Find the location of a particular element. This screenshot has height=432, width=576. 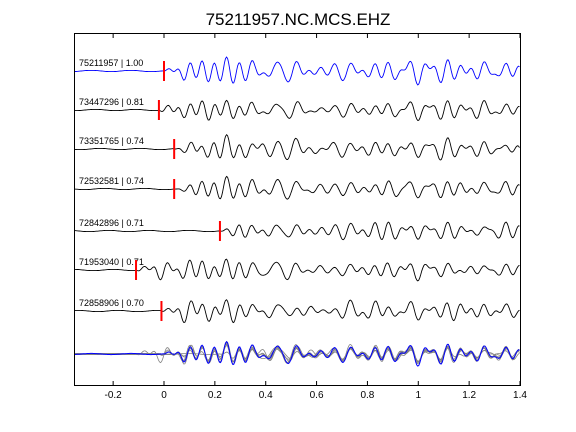

trace-label: 75211957 | 1.00 is located at coordinates (111, 63).